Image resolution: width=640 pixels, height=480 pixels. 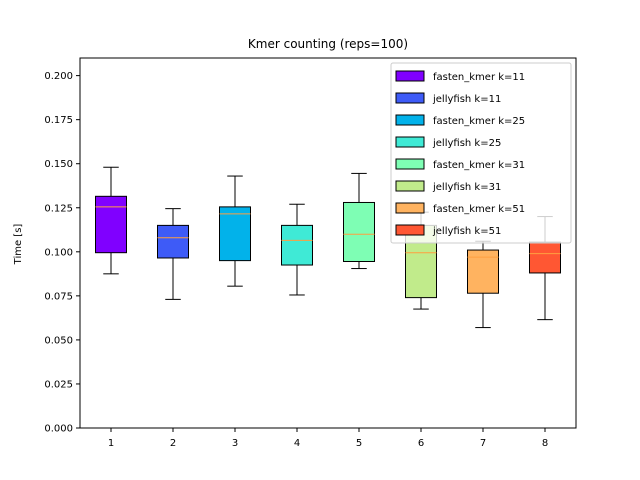 What do you see at coordinates (58, 164) in the screenshot?
I see `y-tick-label: 0.150` at bounding box center [58, 164].